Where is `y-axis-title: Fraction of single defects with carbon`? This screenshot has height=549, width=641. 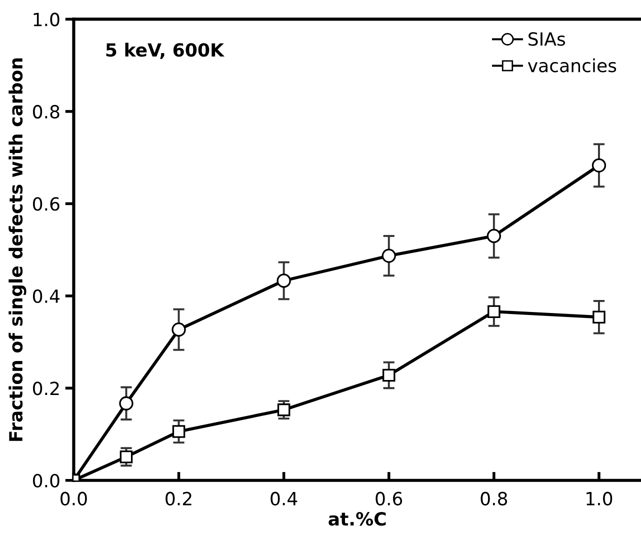 y-axis-title: Fraction of single defects with carbon is located at coordinates (17, 249).